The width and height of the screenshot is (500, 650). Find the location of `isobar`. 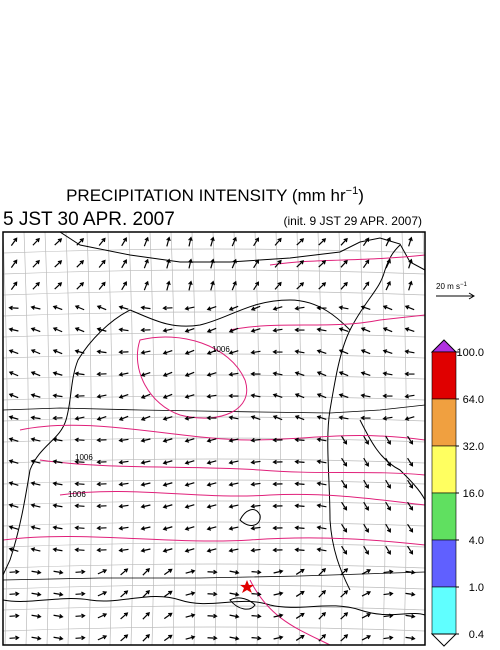

isobar is located at coordinates (347, 260).